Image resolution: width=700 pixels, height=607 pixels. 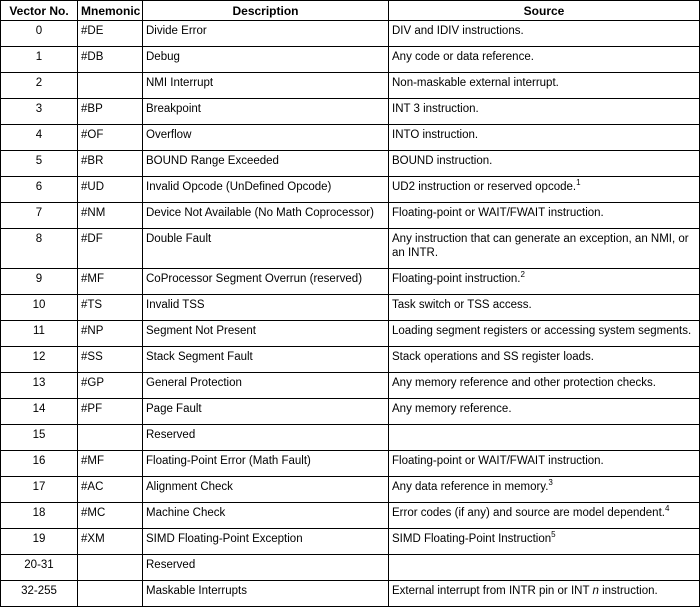 What do you see at coordinates (39, 59) in the screenshot?
I see `vector-number-cell: 1` at bounding box center [39, 59].